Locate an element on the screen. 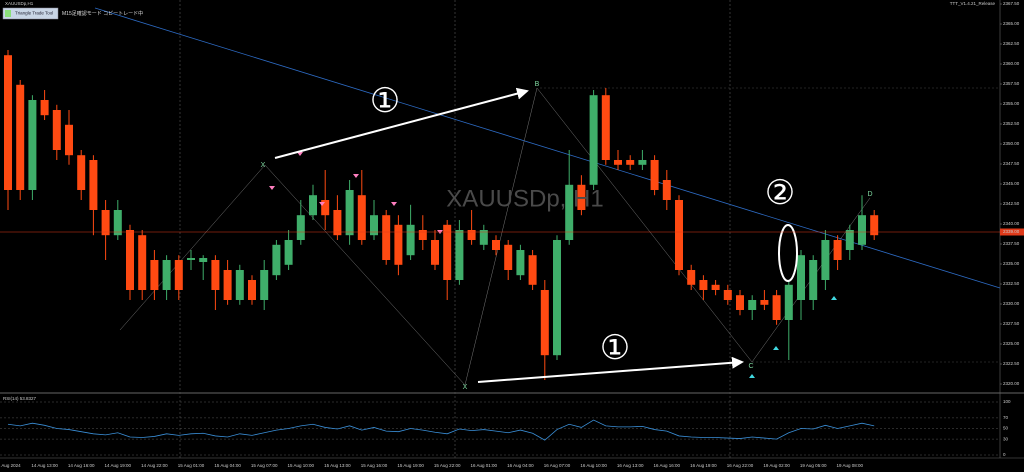 This screenshot has width=1024, height=472. x-tick-label: 15 Aug 16:00 is located at coordinates (374, 465).